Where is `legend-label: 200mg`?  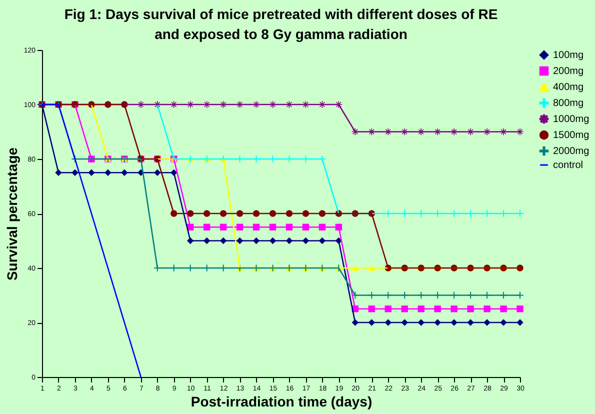
legend-label: 200mg is located at coordinates (568, 71).